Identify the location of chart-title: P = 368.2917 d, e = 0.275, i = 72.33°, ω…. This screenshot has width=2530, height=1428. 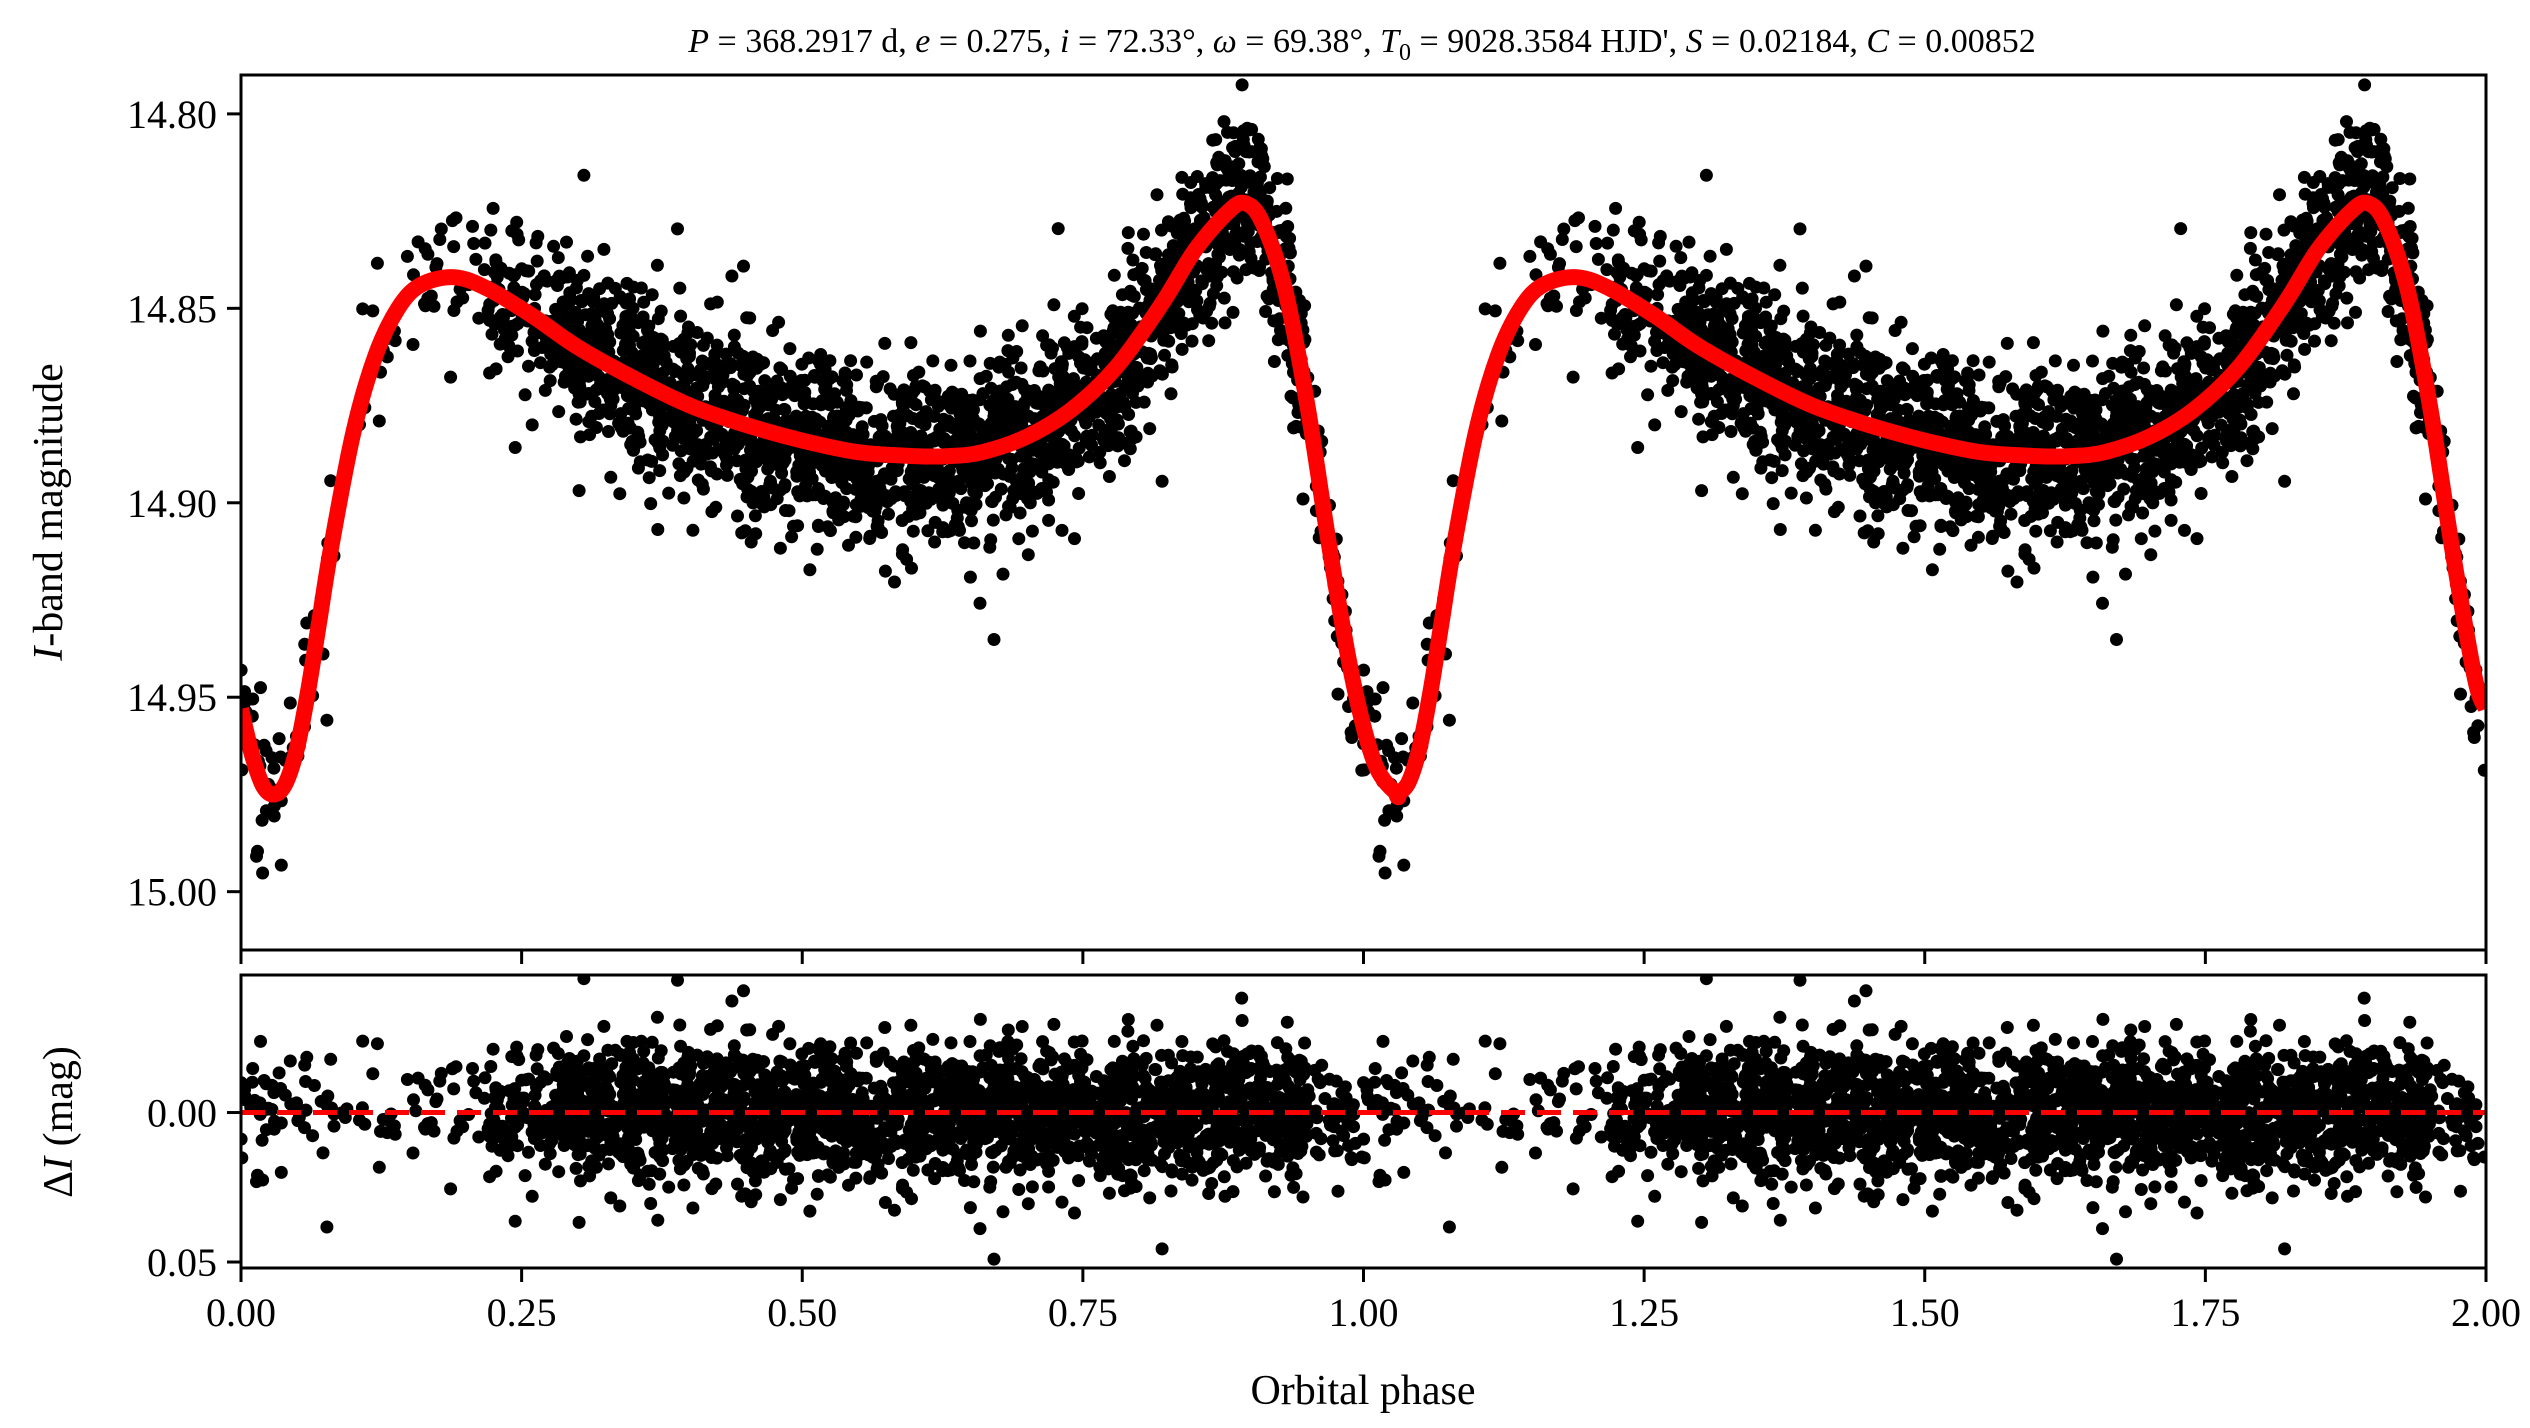
(1361, 44).